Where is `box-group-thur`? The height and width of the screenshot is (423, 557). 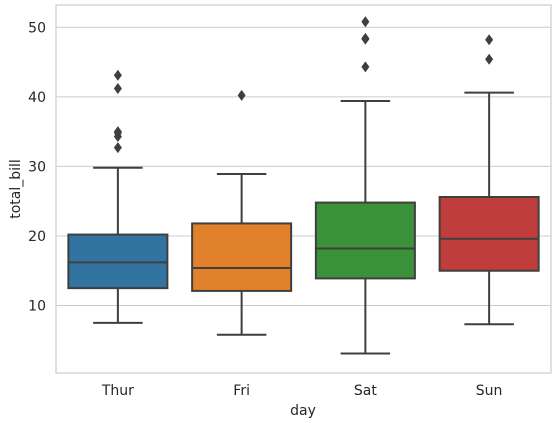
box-group-thur is located at coordinates (118, 196).